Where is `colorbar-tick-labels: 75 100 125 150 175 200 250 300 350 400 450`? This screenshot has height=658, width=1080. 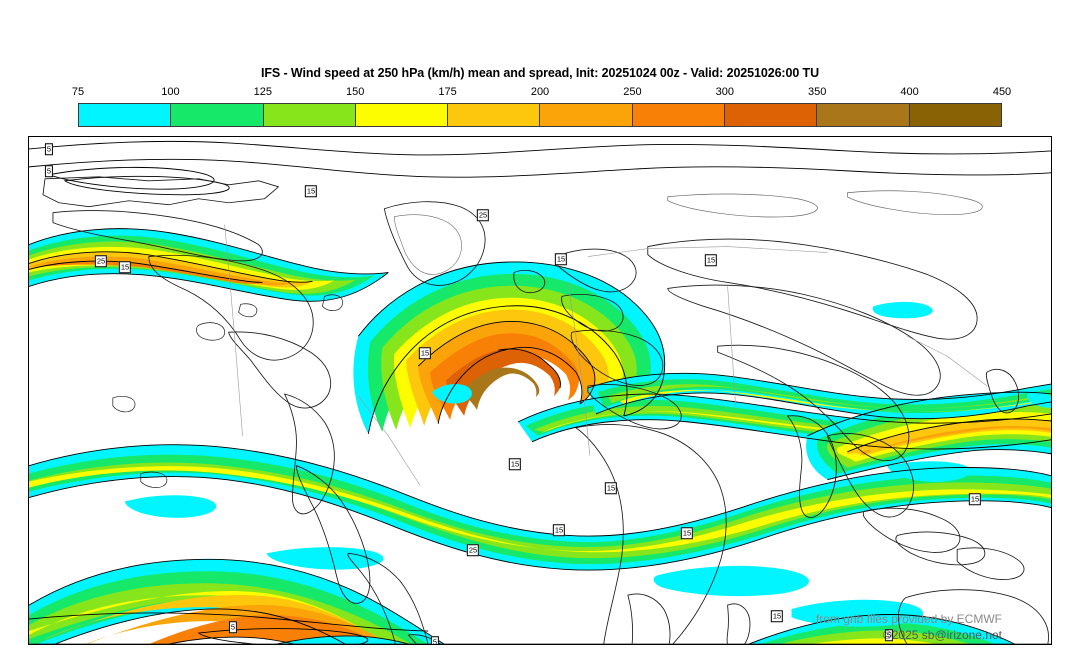 colorbar-tick-labels: 75 100 125 150 175 200 250 300 350 400 450 is located at coordinates (541, 94).